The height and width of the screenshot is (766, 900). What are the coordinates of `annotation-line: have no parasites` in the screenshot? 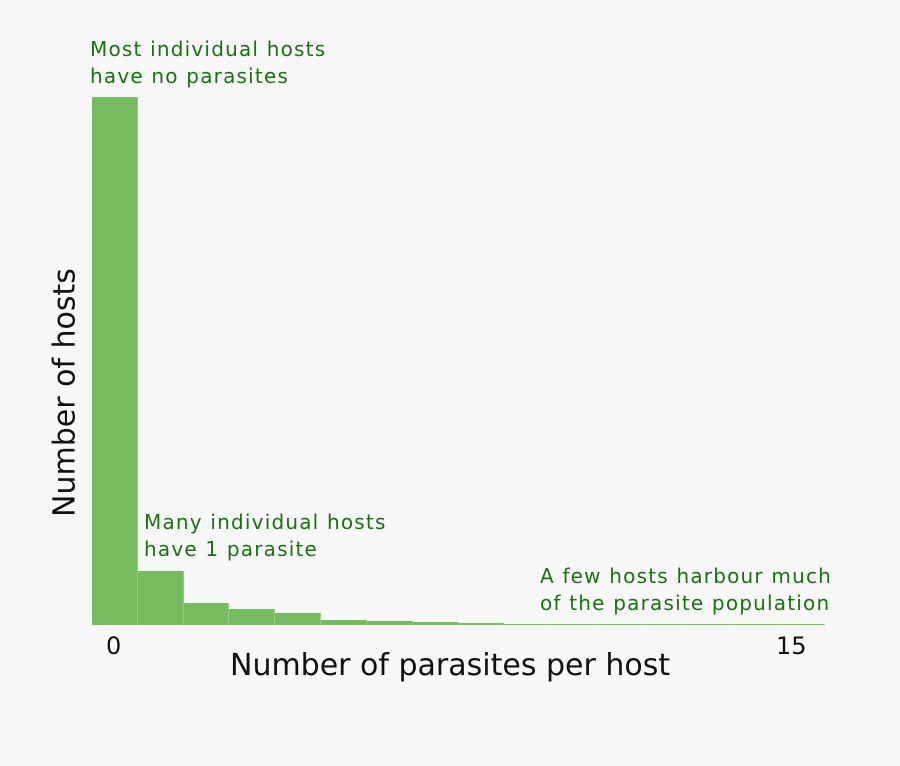 It's located at (190, 76).